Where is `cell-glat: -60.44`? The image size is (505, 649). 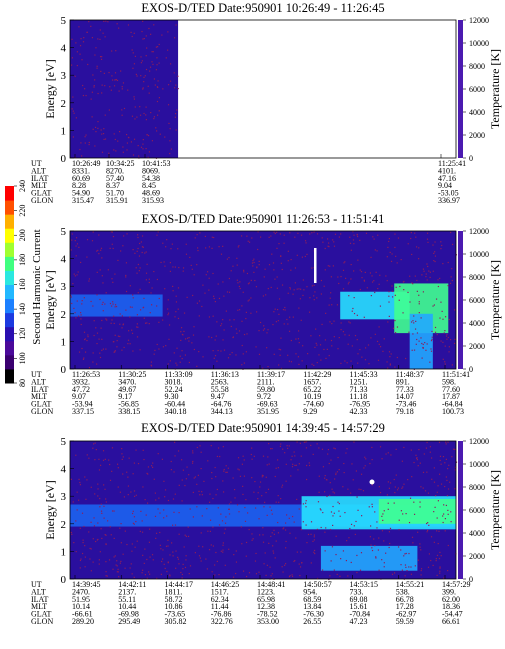 cell-glat: -60.44 is located at coordinates (175, 404).